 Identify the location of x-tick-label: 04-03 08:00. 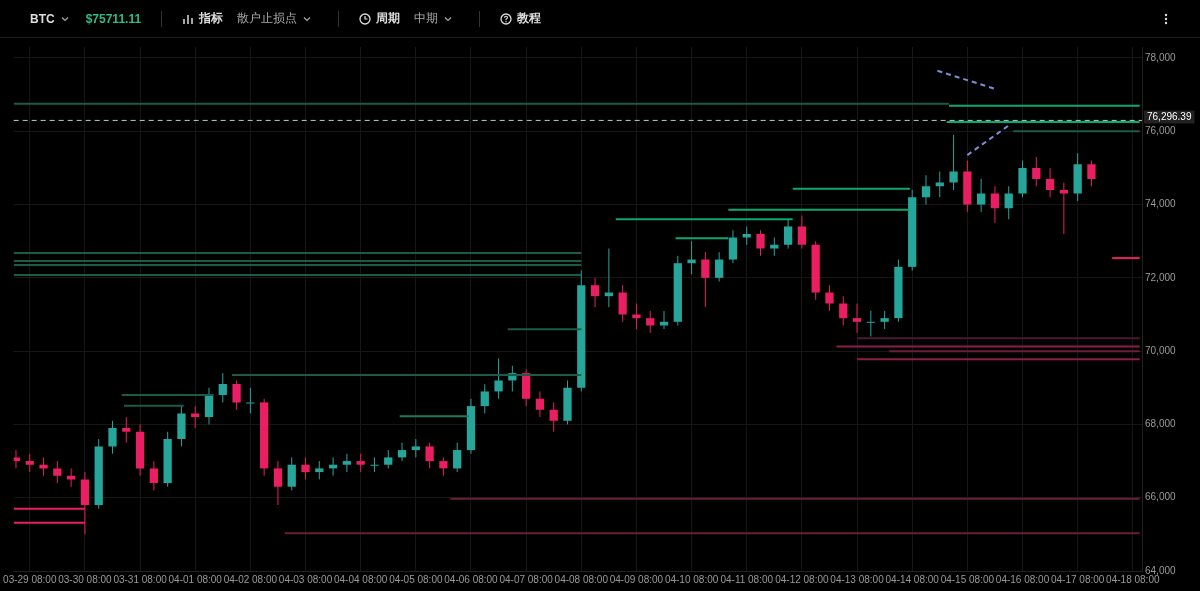
(305, 579).